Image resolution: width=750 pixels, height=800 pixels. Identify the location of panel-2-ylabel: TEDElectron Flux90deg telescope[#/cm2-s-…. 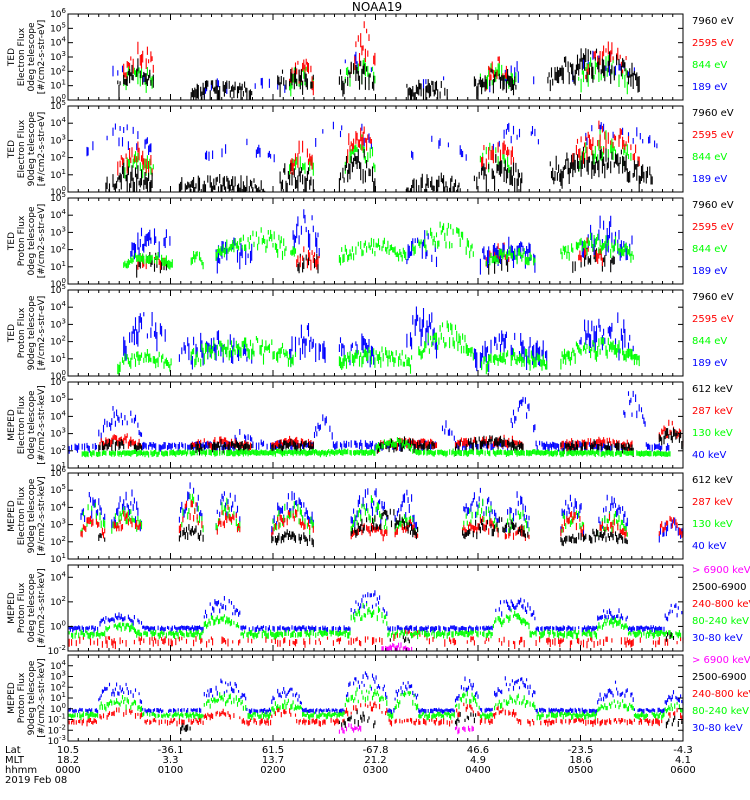
(27, 148).